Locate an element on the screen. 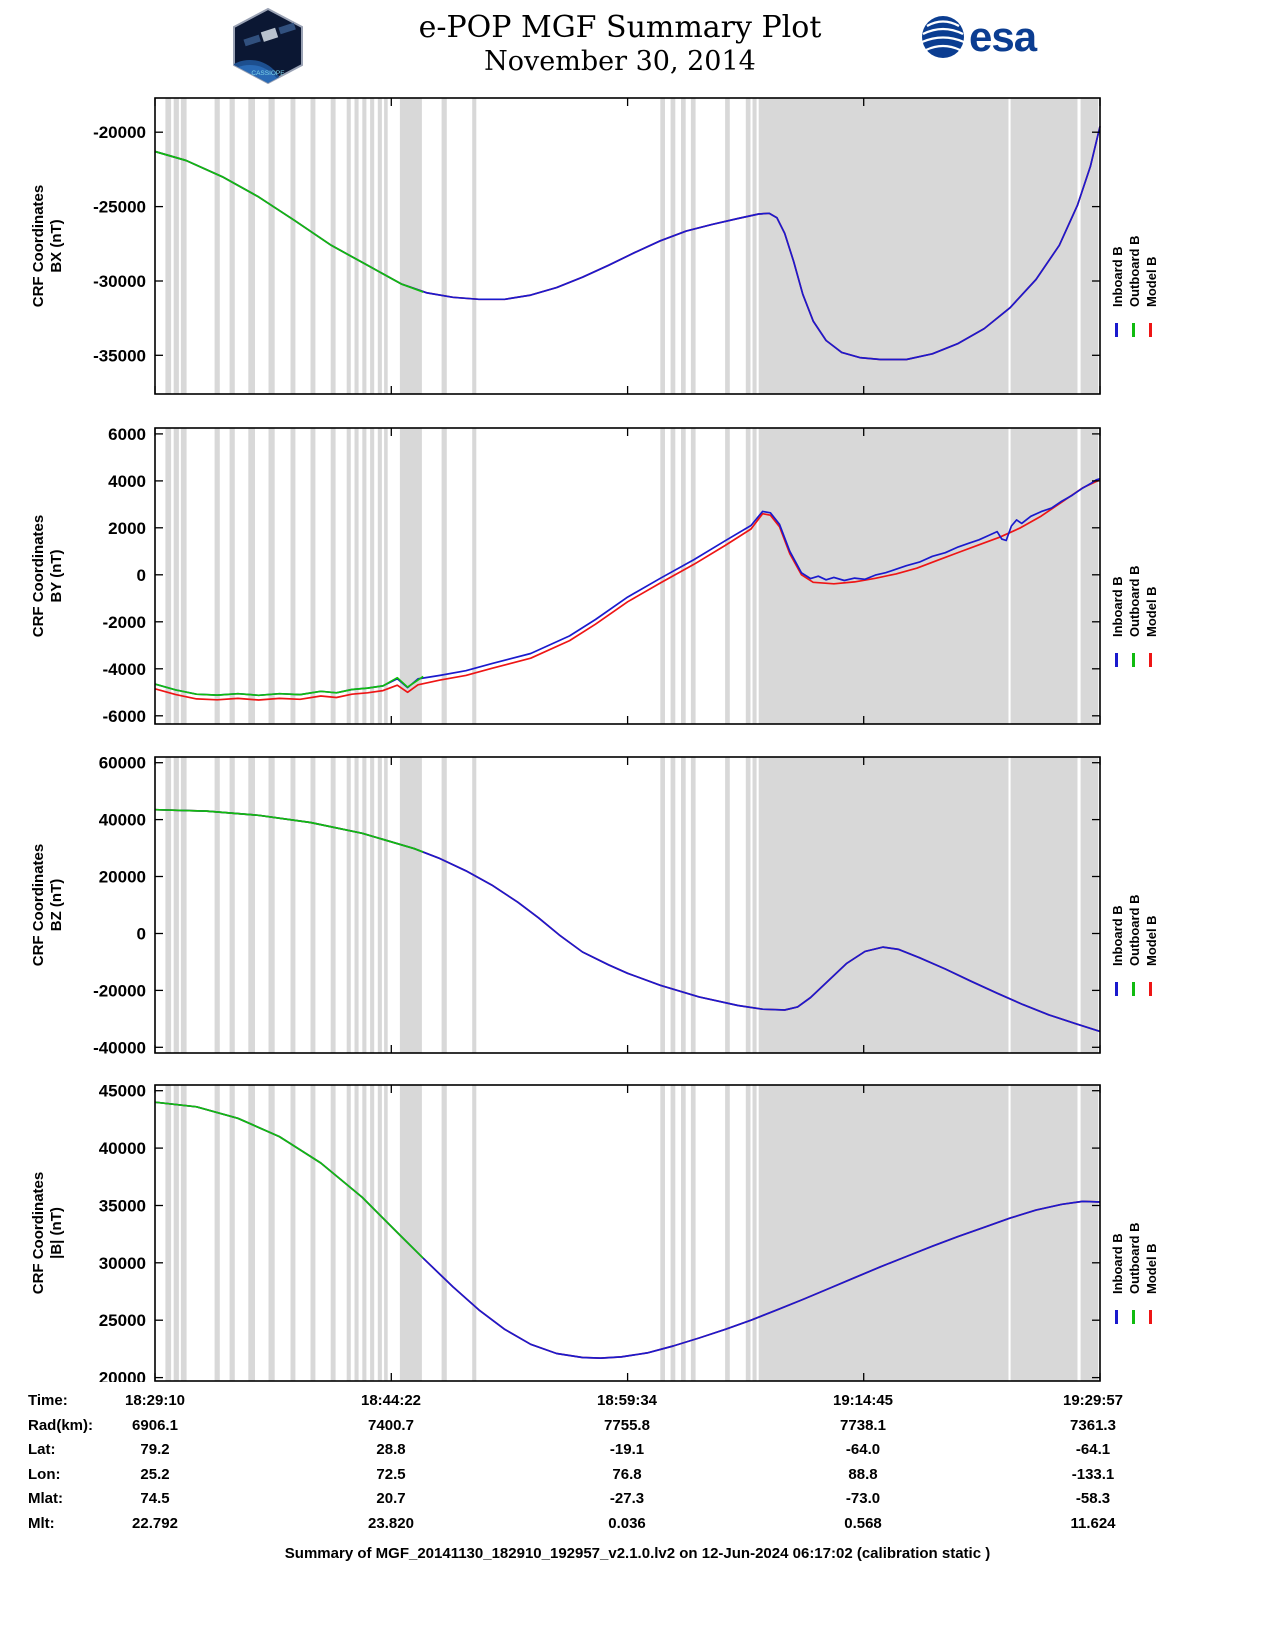 This screenshot has height=1650, width=1275. cell-lat-0: 79.2 is located at coordinates (155, 1450).